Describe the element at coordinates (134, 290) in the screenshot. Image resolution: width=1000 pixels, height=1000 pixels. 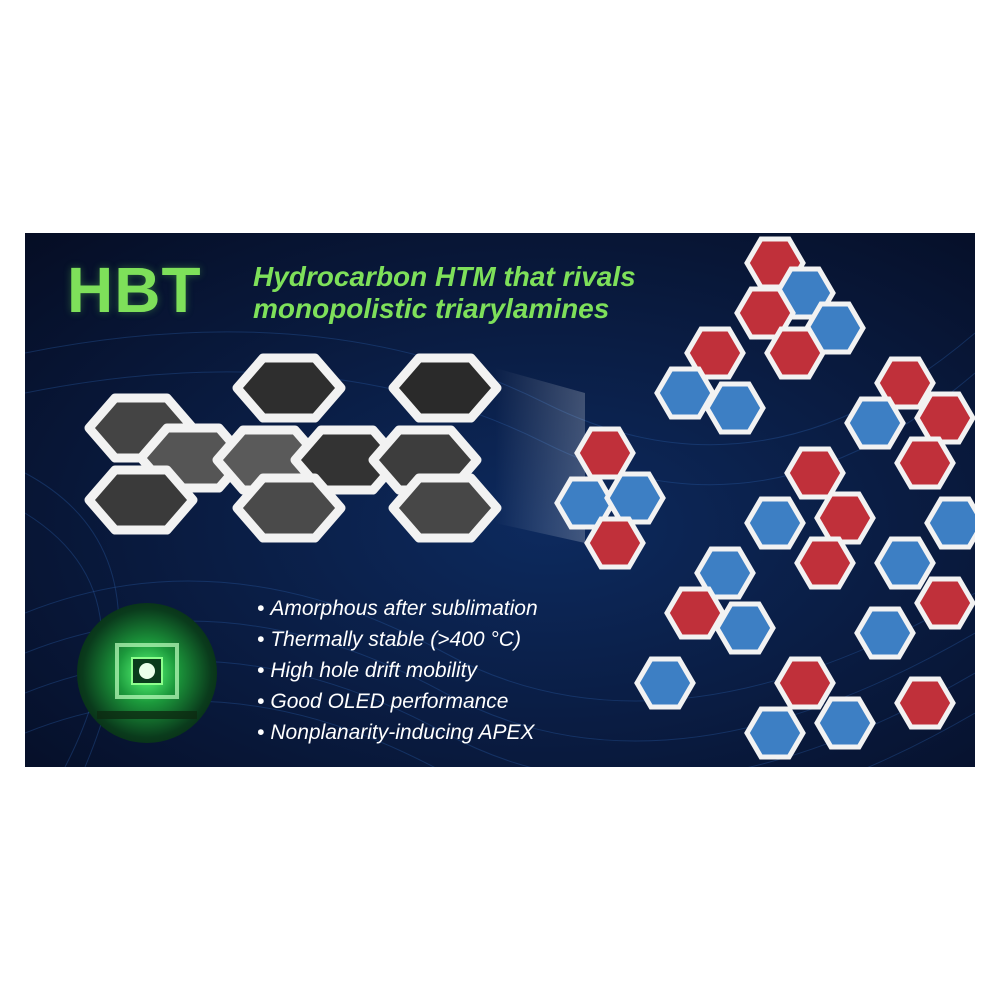
I see `compound-abbreviation: HBT` at that location.